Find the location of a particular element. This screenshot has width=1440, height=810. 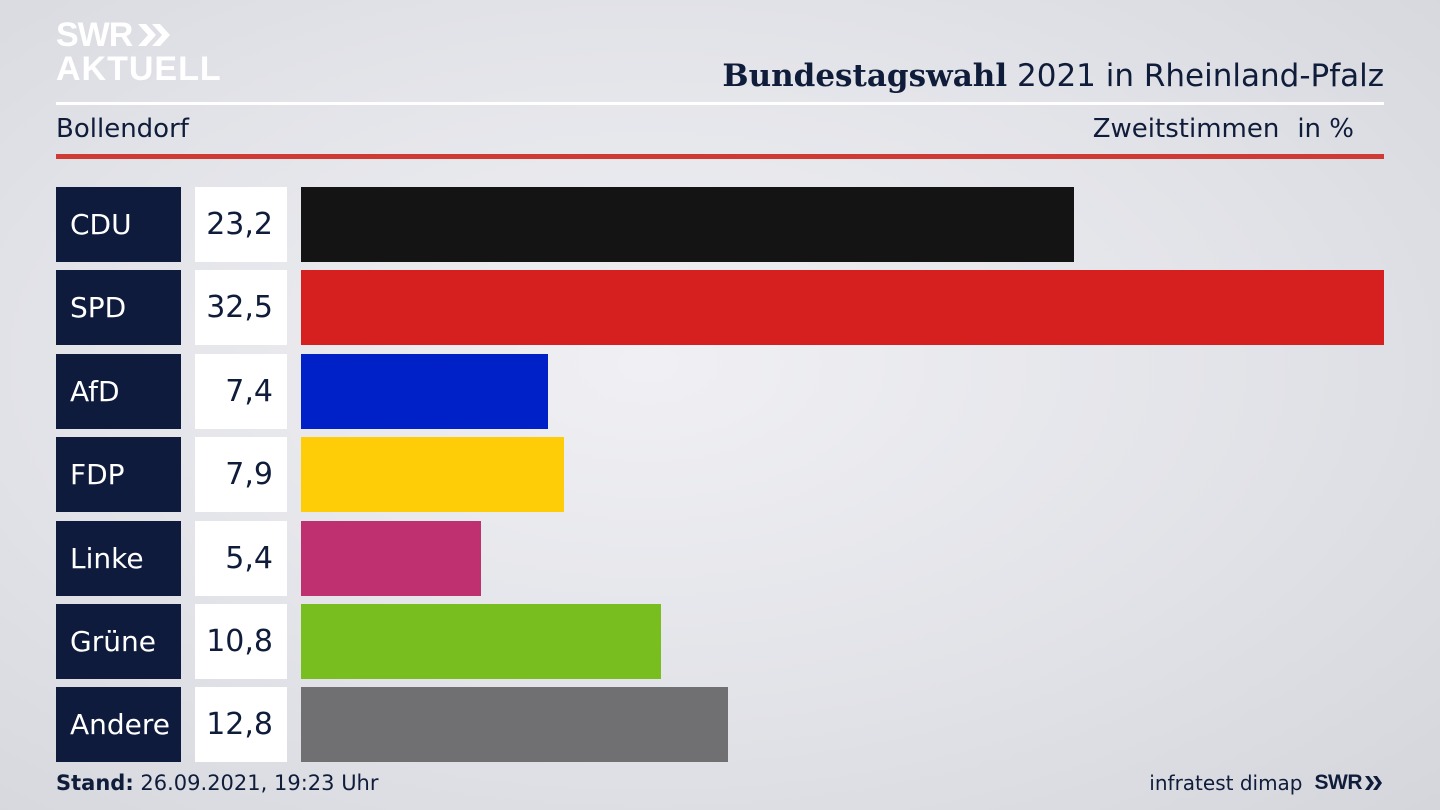

timestamp-label: Stand: is located at coordinates (95, 783).